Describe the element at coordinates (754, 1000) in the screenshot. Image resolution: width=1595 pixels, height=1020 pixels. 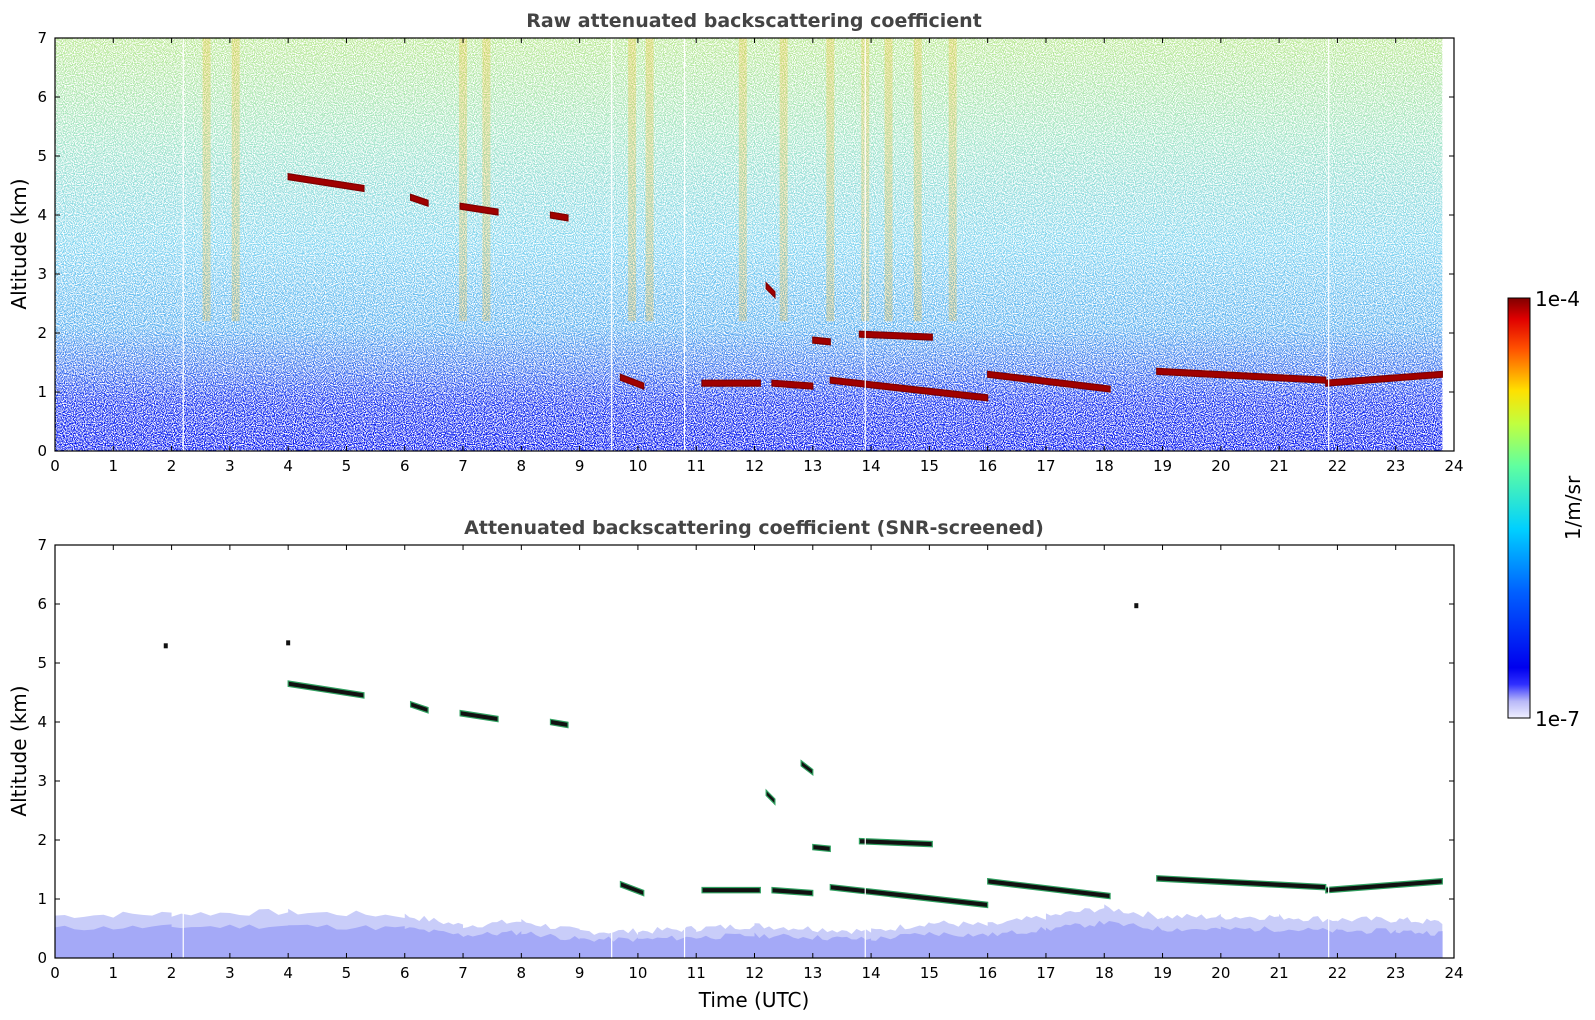
I see `x-axis-label: Time (UTC)` at that location.